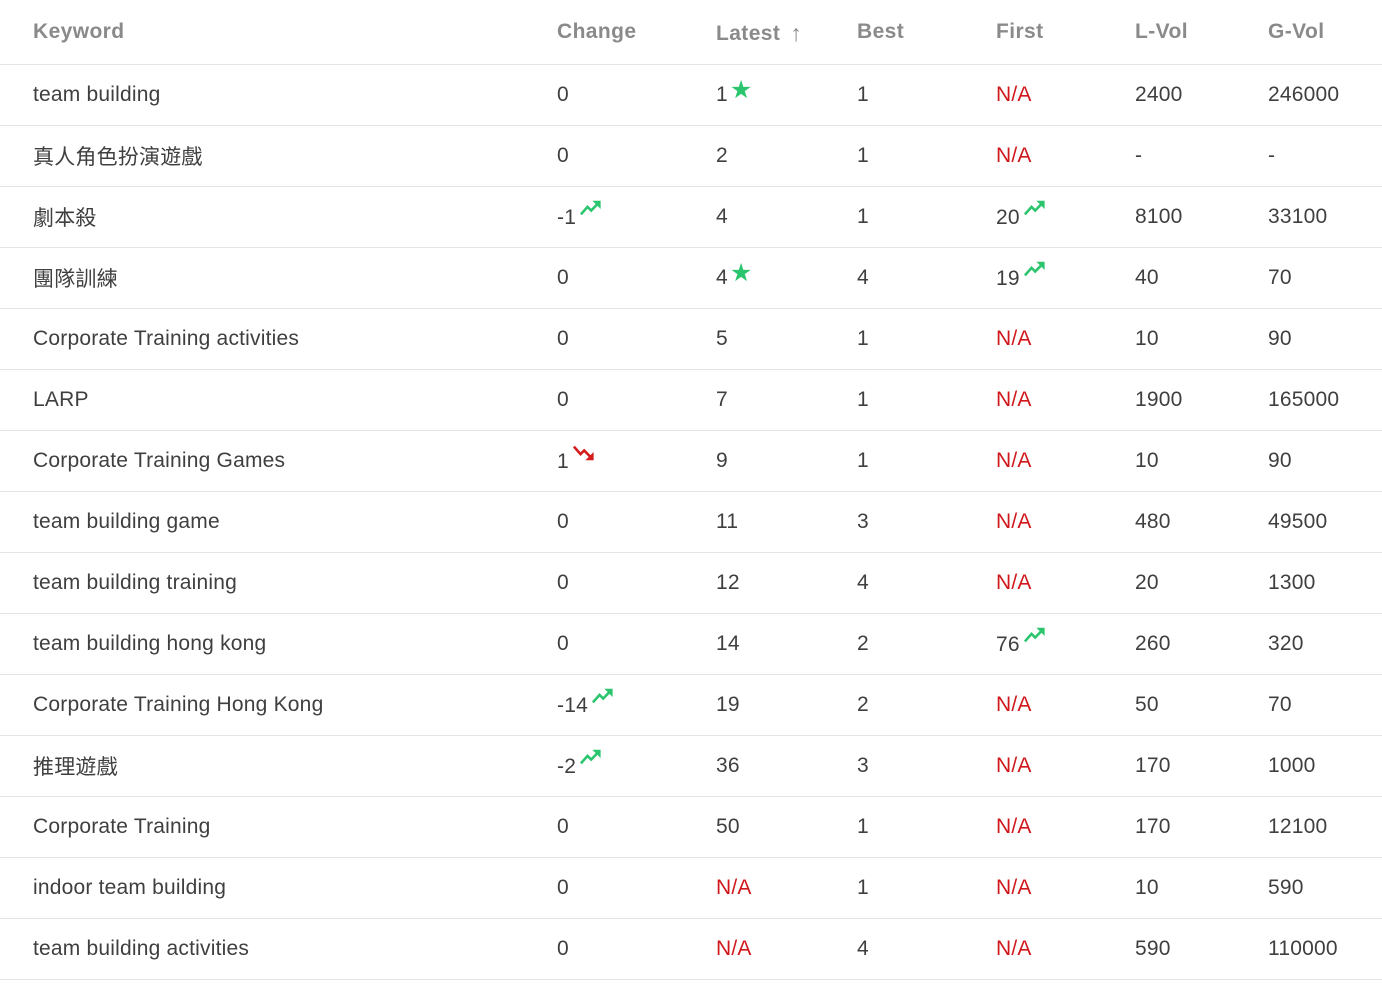 This screenshot has width=1382, height=986. I want to click on cell-gvol: 49500, so click(1325, 522).